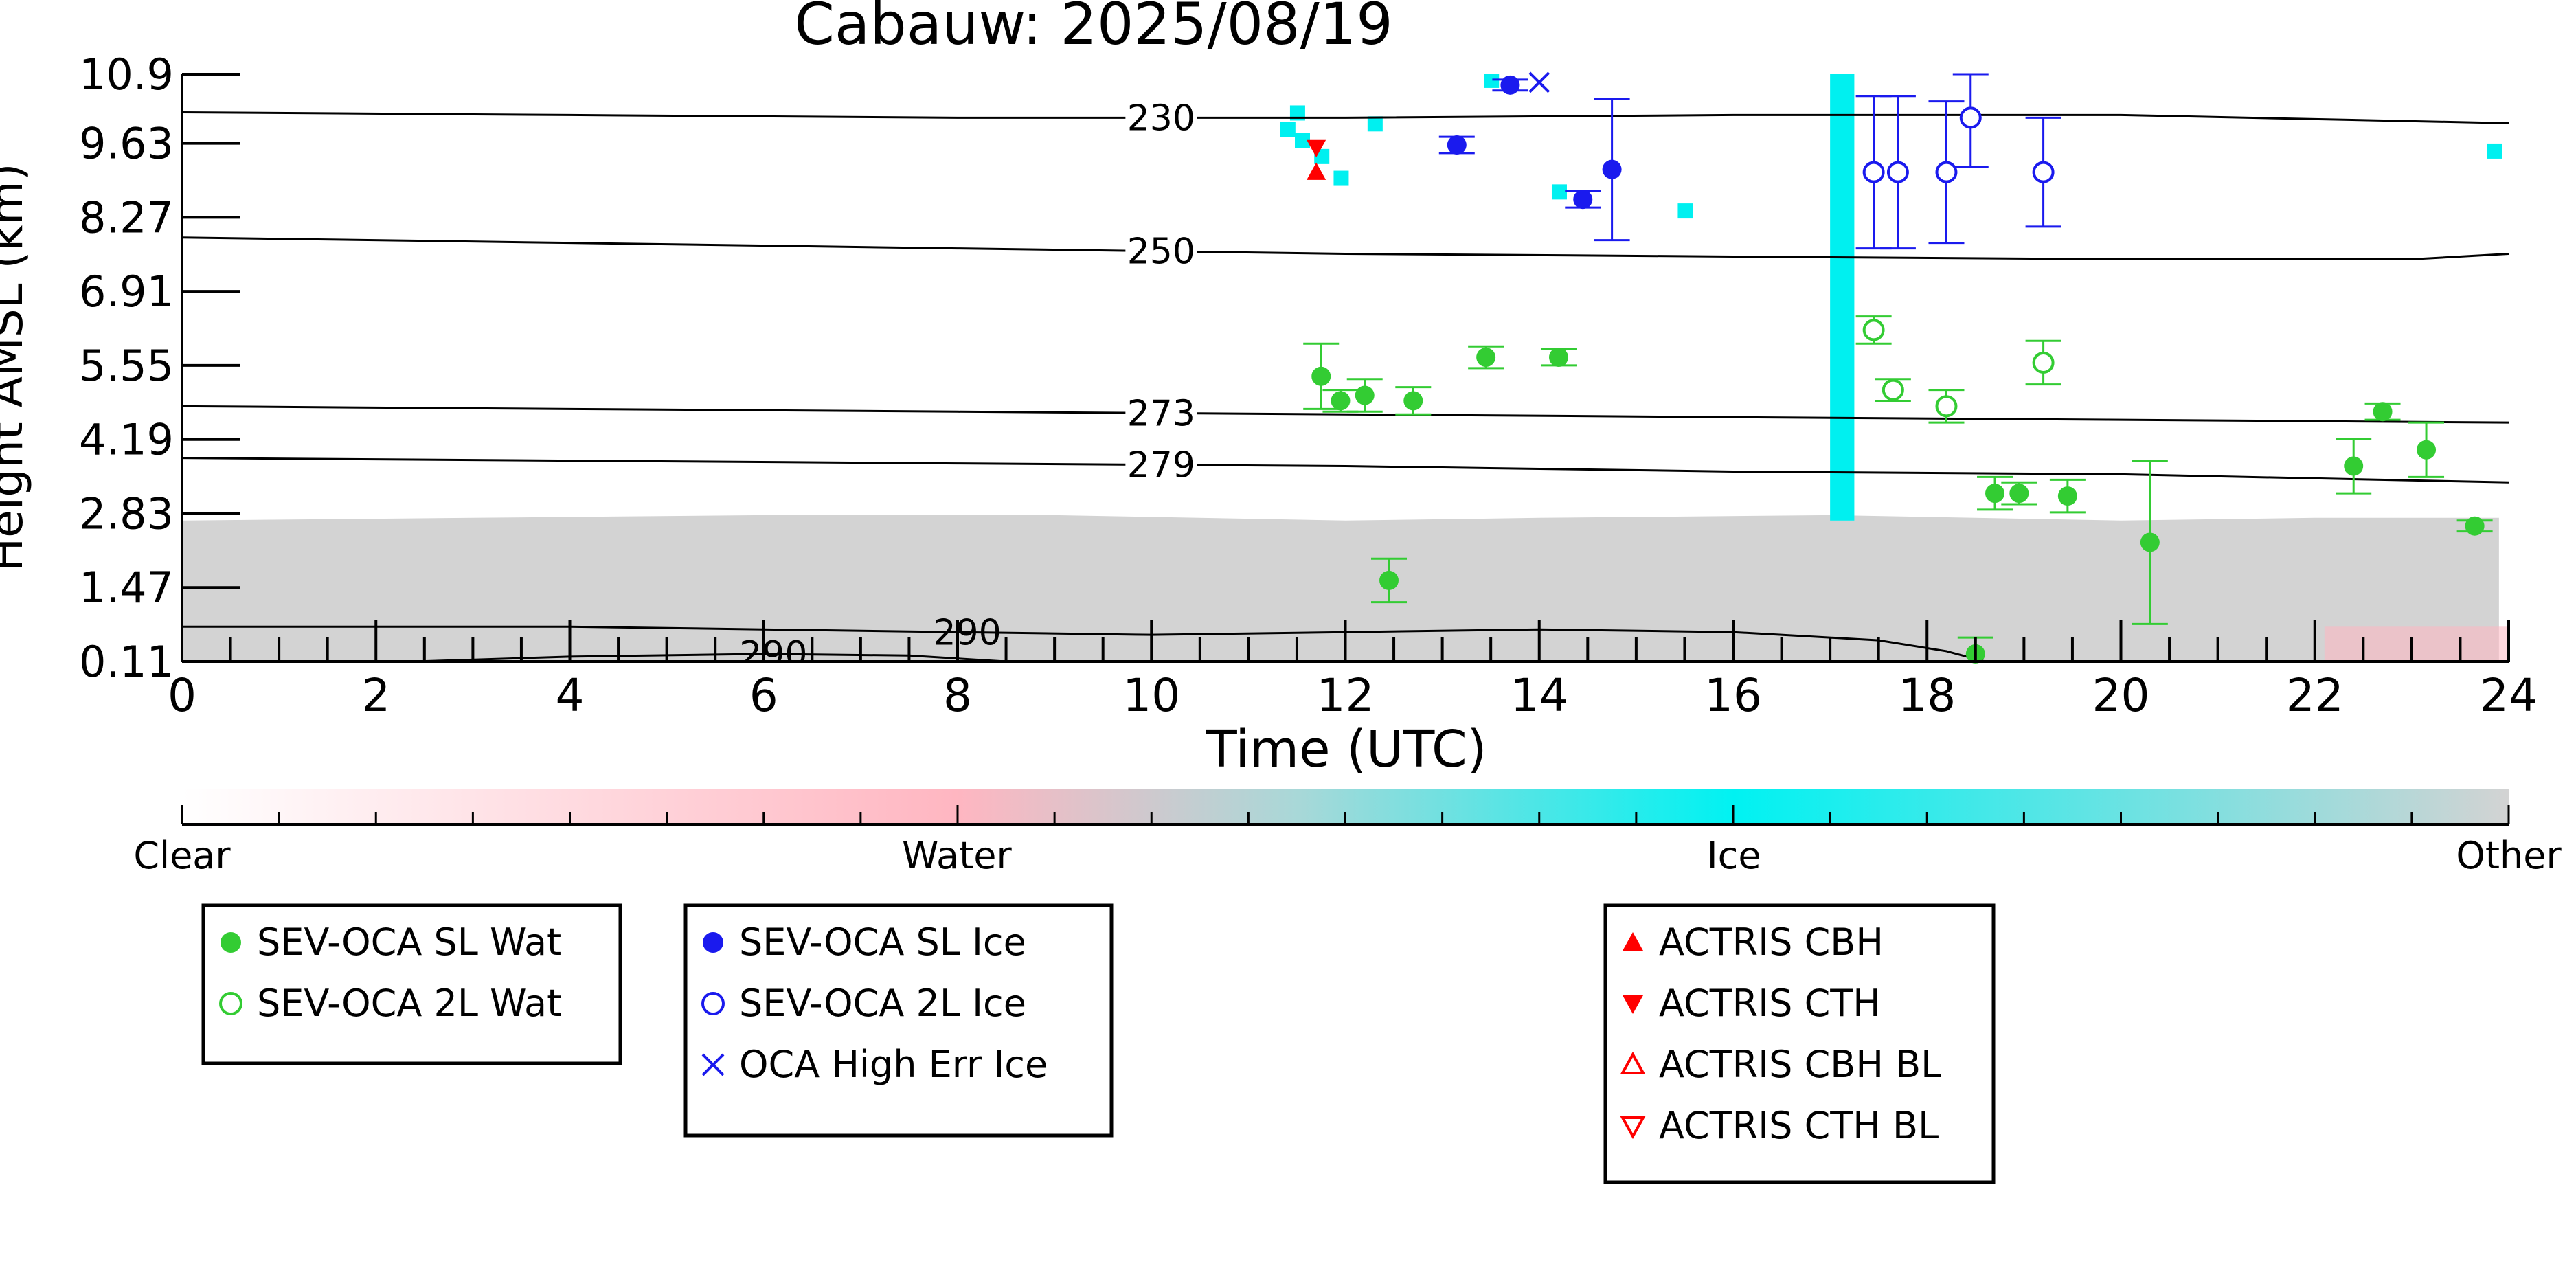 The image size is (2576, 1288). What do you see at coordinates (126, 74) in the screenshot?
I see `y-tick-label: 10.9` at bounding box center [126, 74].